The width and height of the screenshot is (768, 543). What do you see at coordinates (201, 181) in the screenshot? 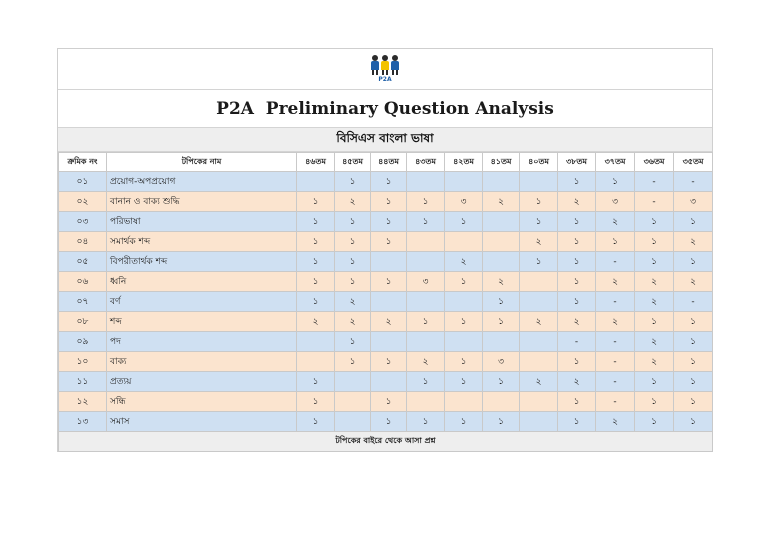
I see `topic-cell: প্রয়োগ-অপপ্রয়োগ` at bounding box center [201, 181].